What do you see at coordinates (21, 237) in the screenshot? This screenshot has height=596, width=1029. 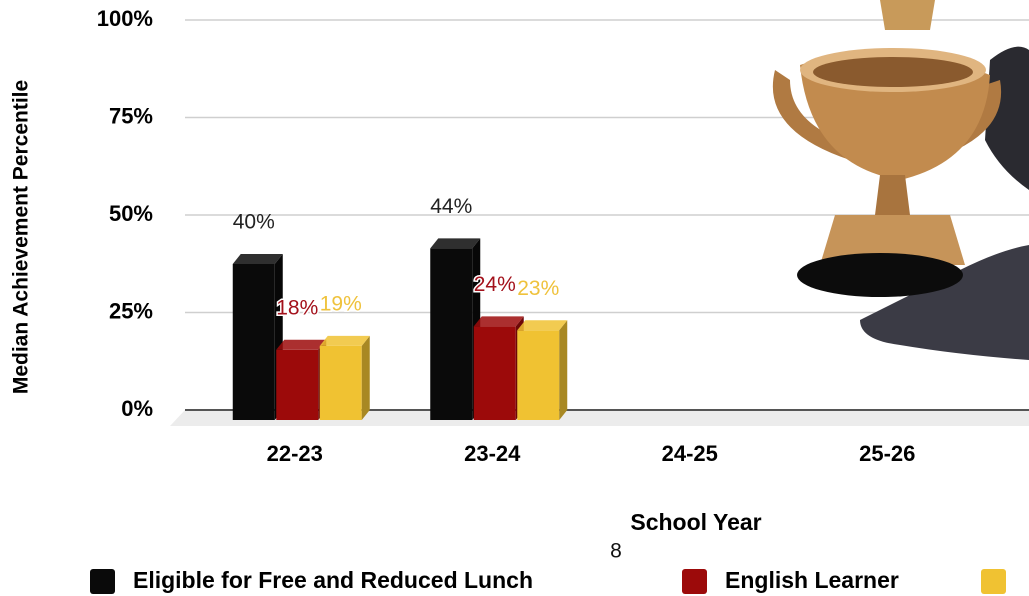 I see `y-axis-label: Median Achievement Percentile` at bounding box center [21, 237].